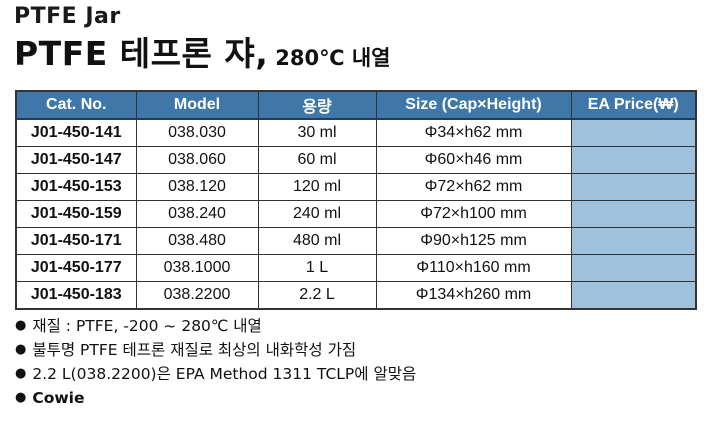 The width and height of the screenshot is (705, 424). I want to click on column-header-cat-no: Cat. No., so click(76, 105).